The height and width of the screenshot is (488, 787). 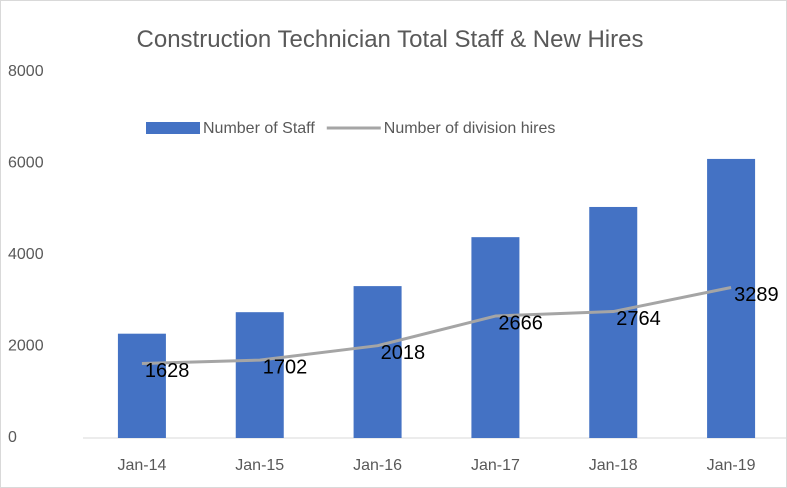 What do you see at coordinates (403, 353) in the screenshot?
I see `data-label: 2018` at bounding box center [403, 353].